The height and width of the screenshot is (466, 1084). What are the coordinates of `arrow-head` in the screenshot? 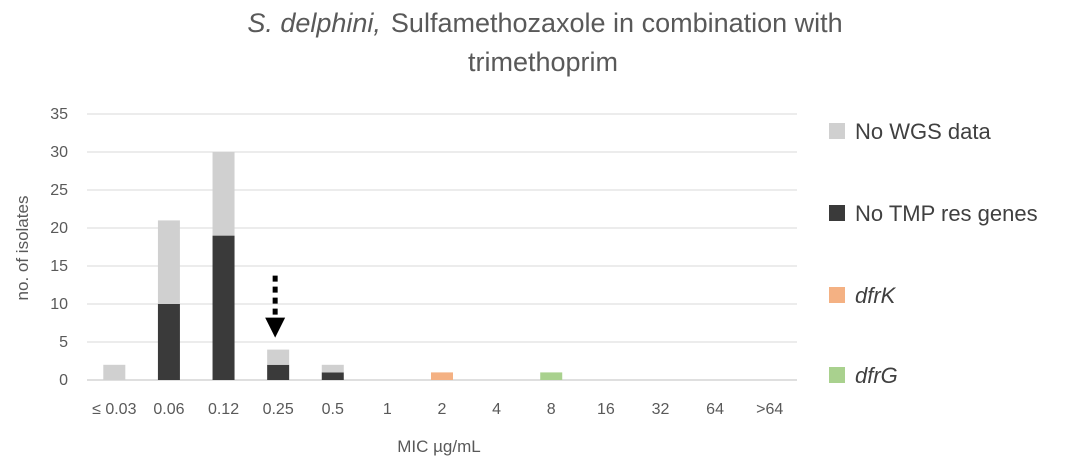 It's located at (275, 327).